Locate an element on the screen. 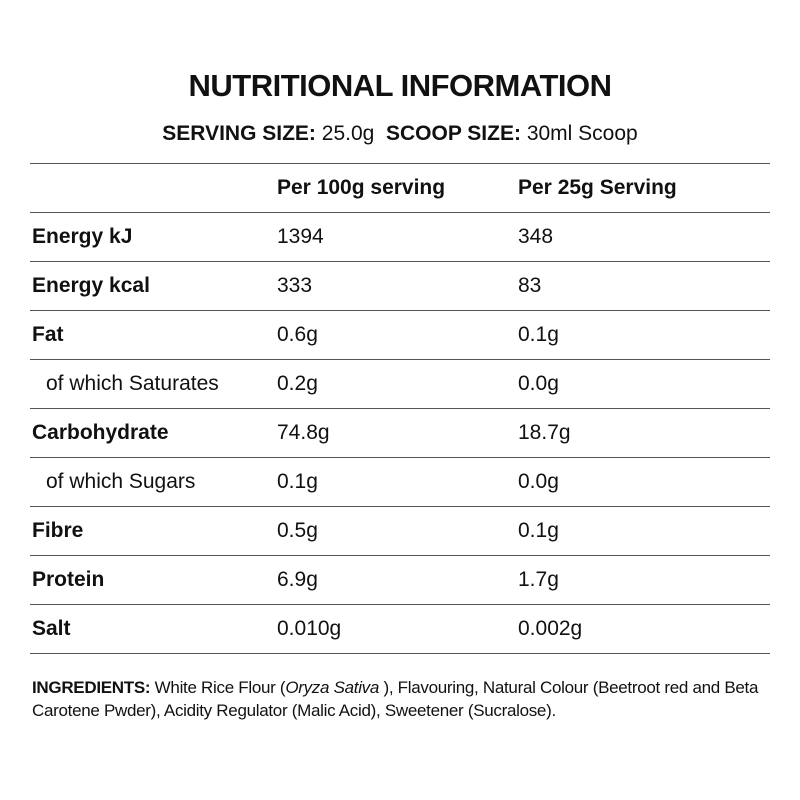 This screenshot has height=800, width=800. row-label: Fat is located at coordinates (153, 335).